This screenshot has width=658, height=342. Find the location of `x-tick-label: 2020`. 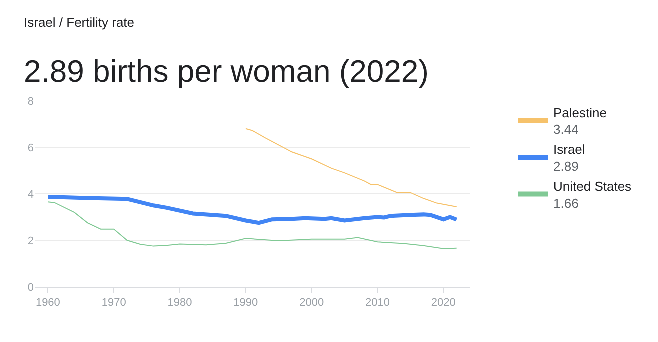

x-tick-label: 2020 is located at coordinates (443, 303).